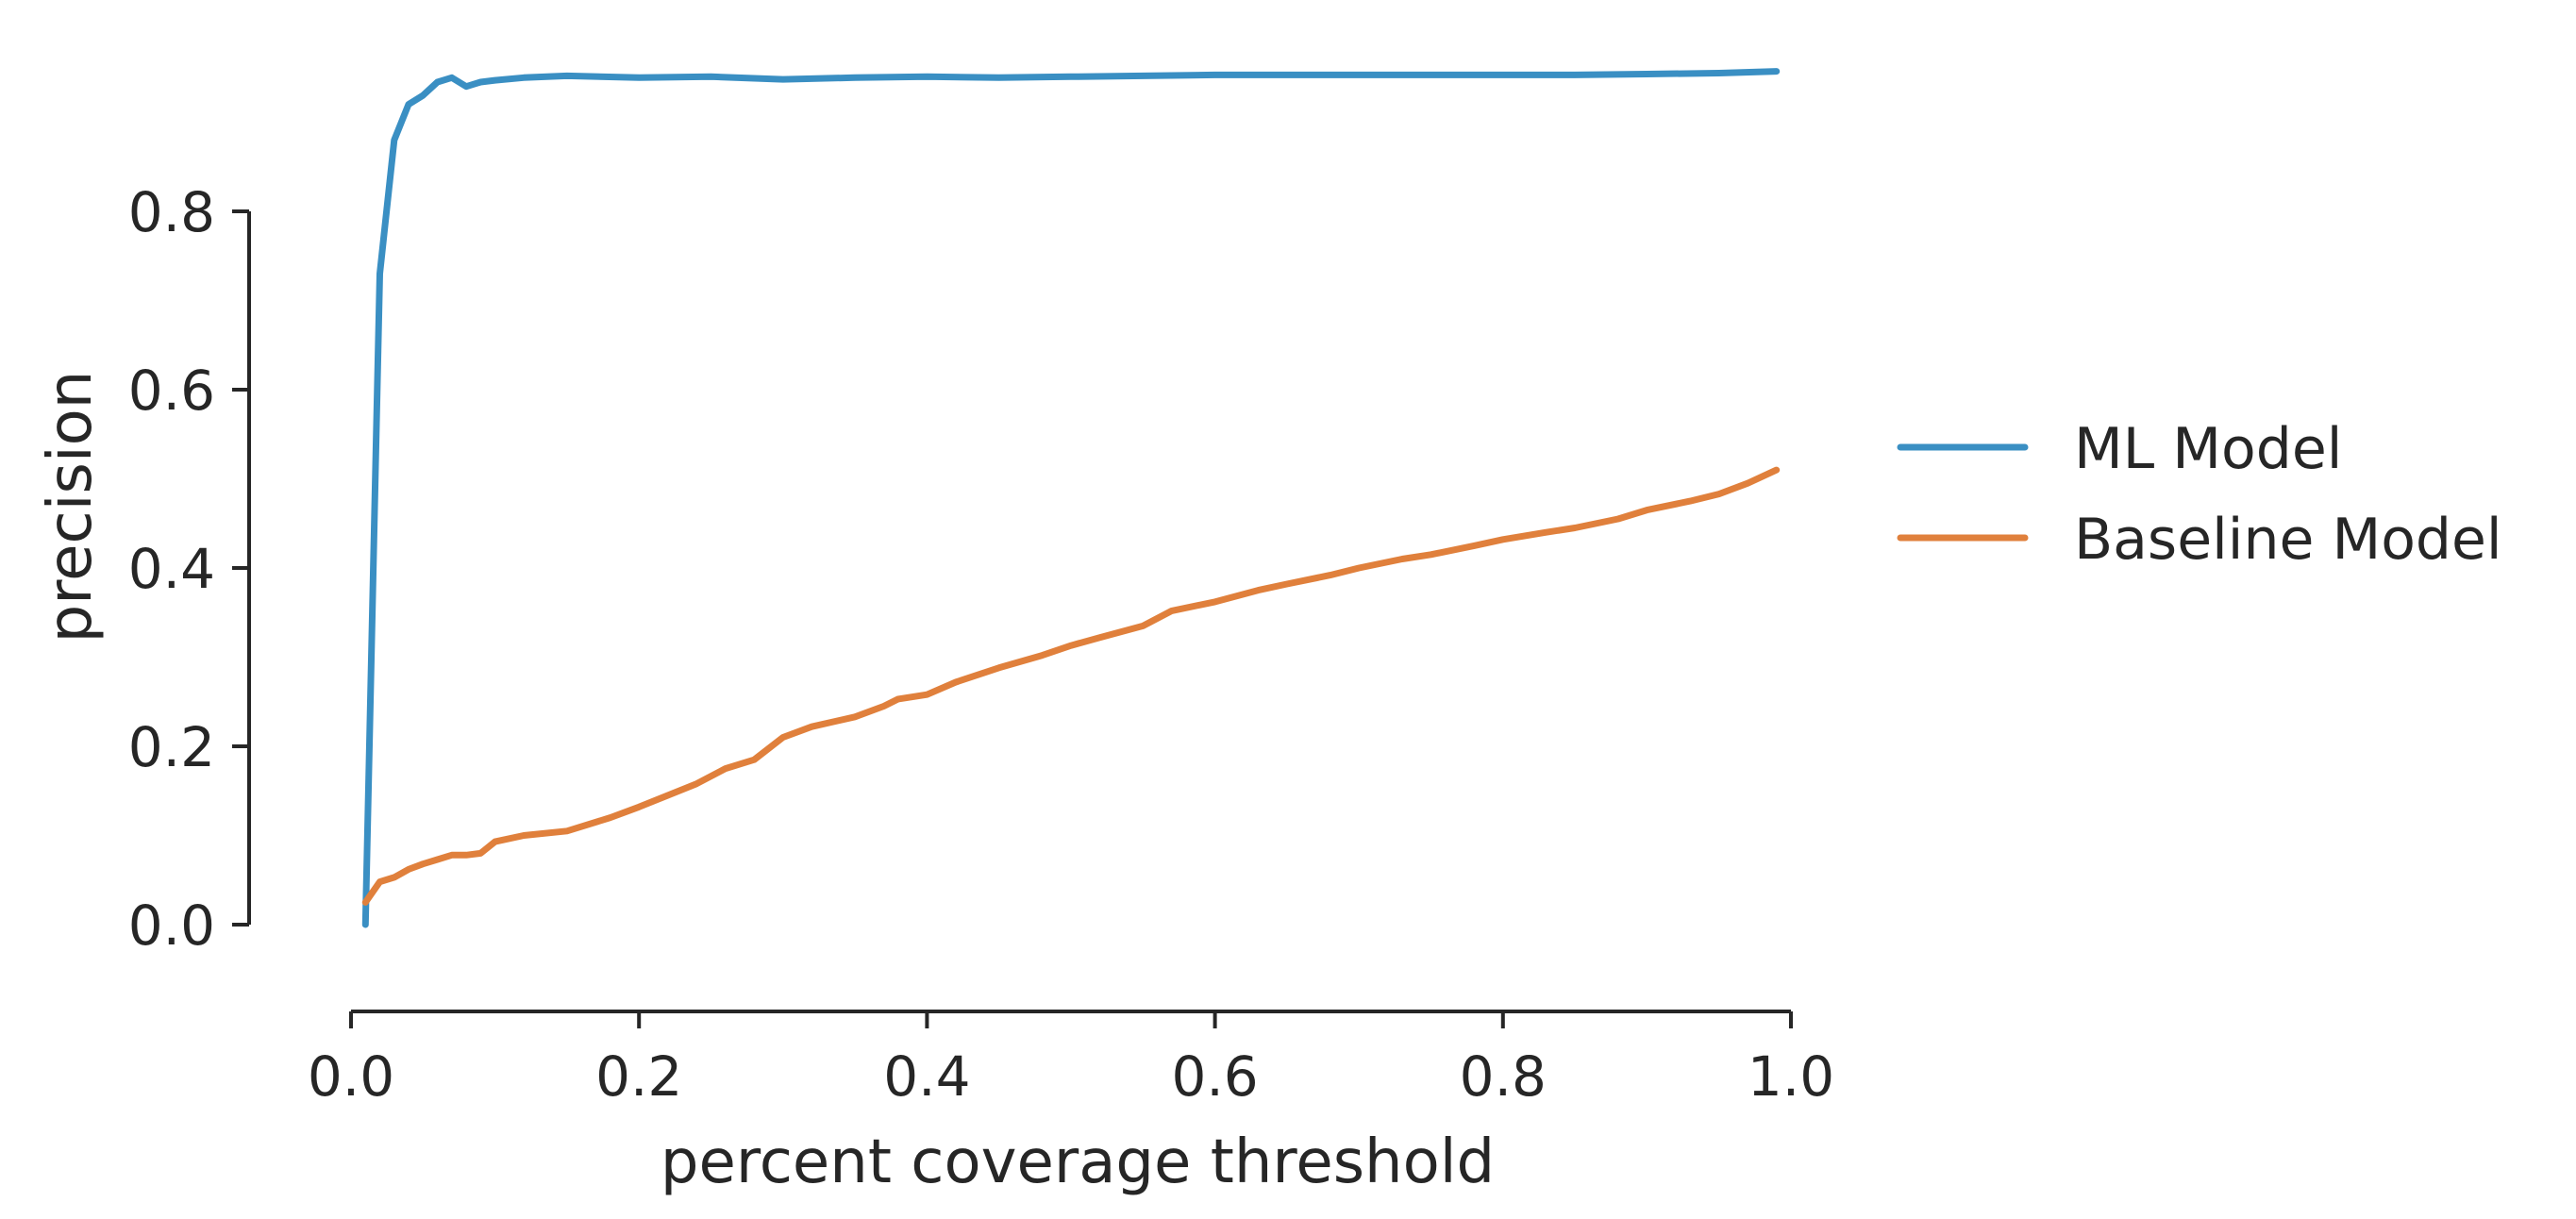 The width and height of the screenshot is (2576, 1219). What do you see at coordinates (1078, 1162) in the screenshot?
I see `x-axis-title: percent coverage threshold` at bounding box center [1078, 1162].